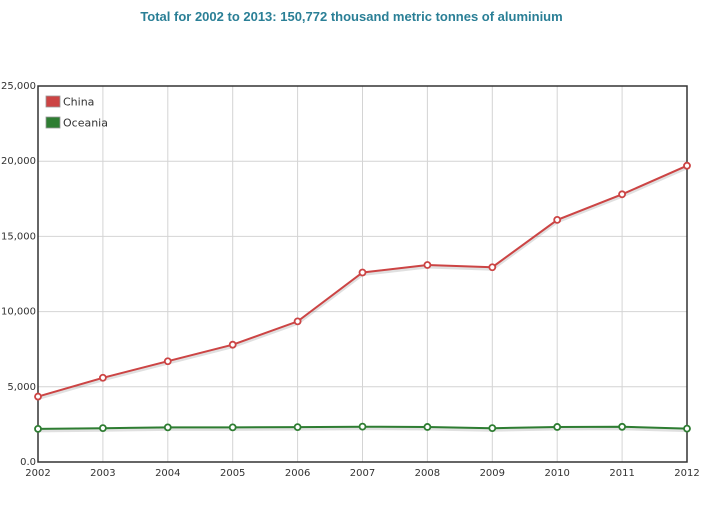  Describe the element at coordinates (18, 312) in the screenshot. I see `y-tick-label: 10,000` at that location.